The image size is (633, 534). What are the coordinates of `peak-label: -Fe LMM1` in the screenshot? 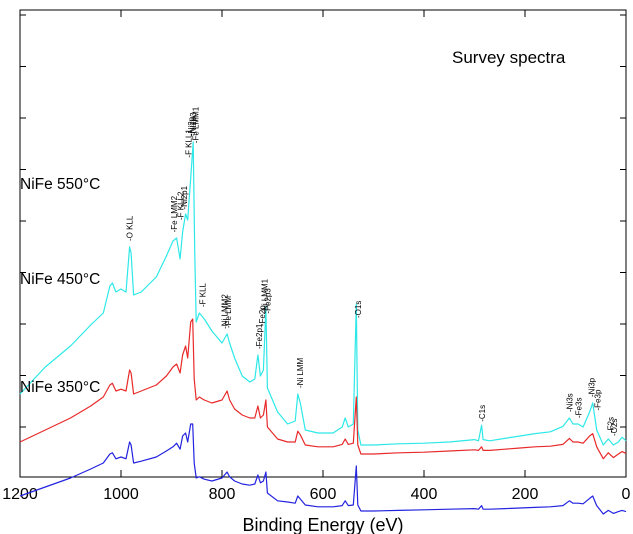 It's located at (196, 124).